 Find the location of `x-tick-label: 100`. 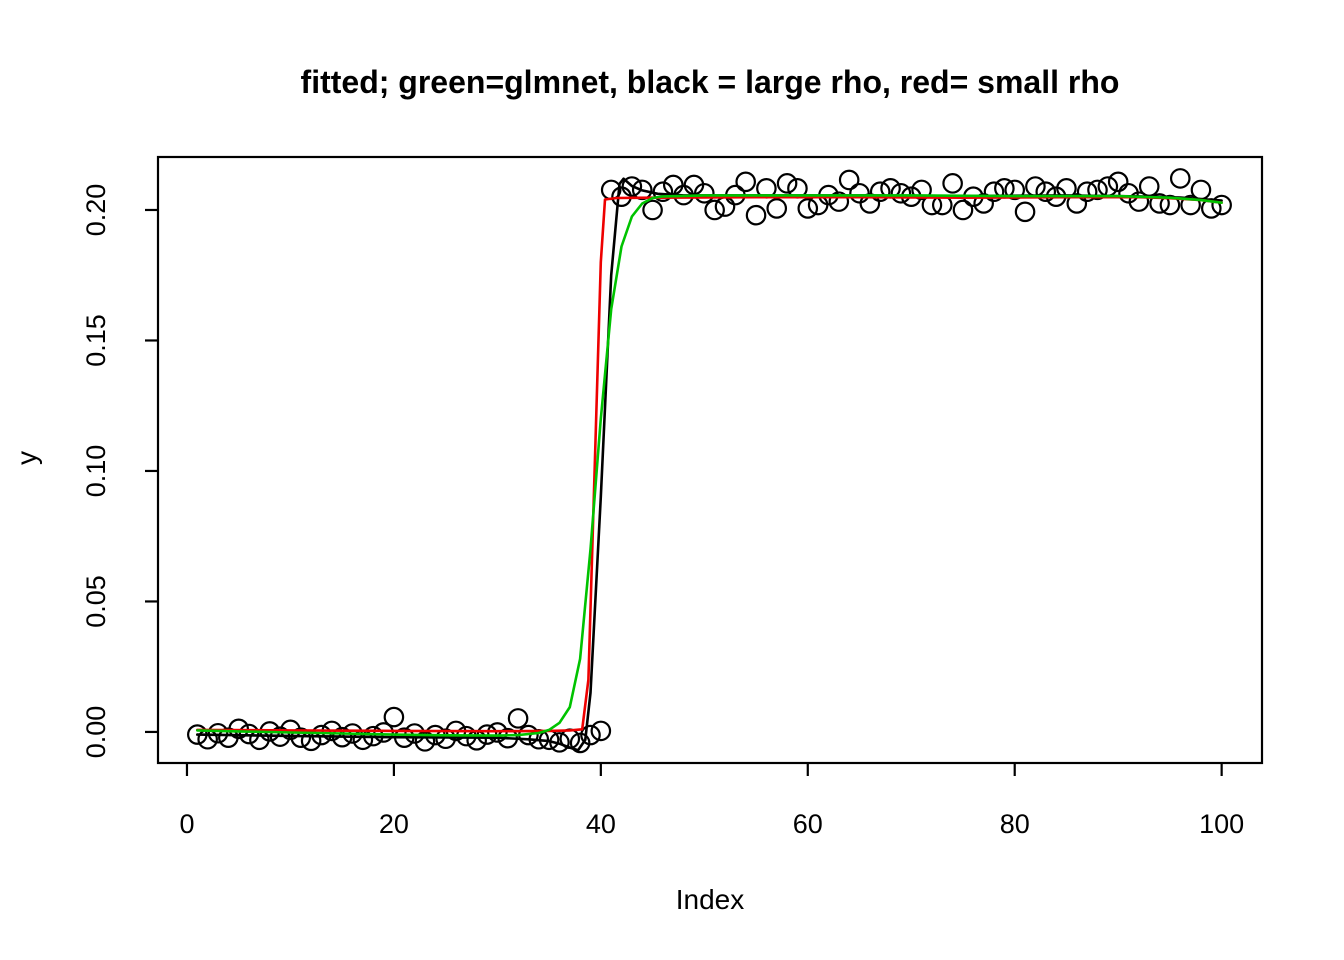

x-tick-label: 100 is located at coordinates (1221, 824).